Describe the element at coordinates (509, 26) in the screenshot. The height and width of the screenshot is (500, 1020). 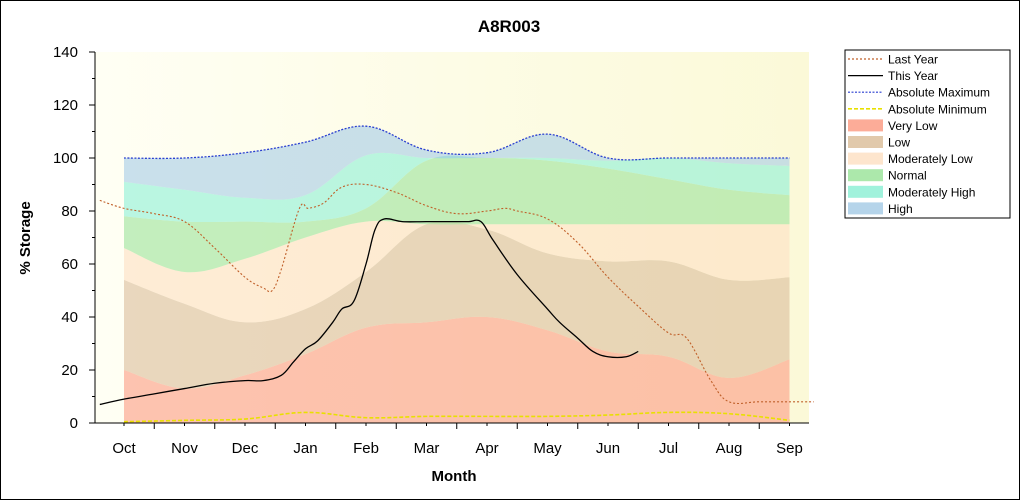
I see `chart-title: A8R003` at that location.